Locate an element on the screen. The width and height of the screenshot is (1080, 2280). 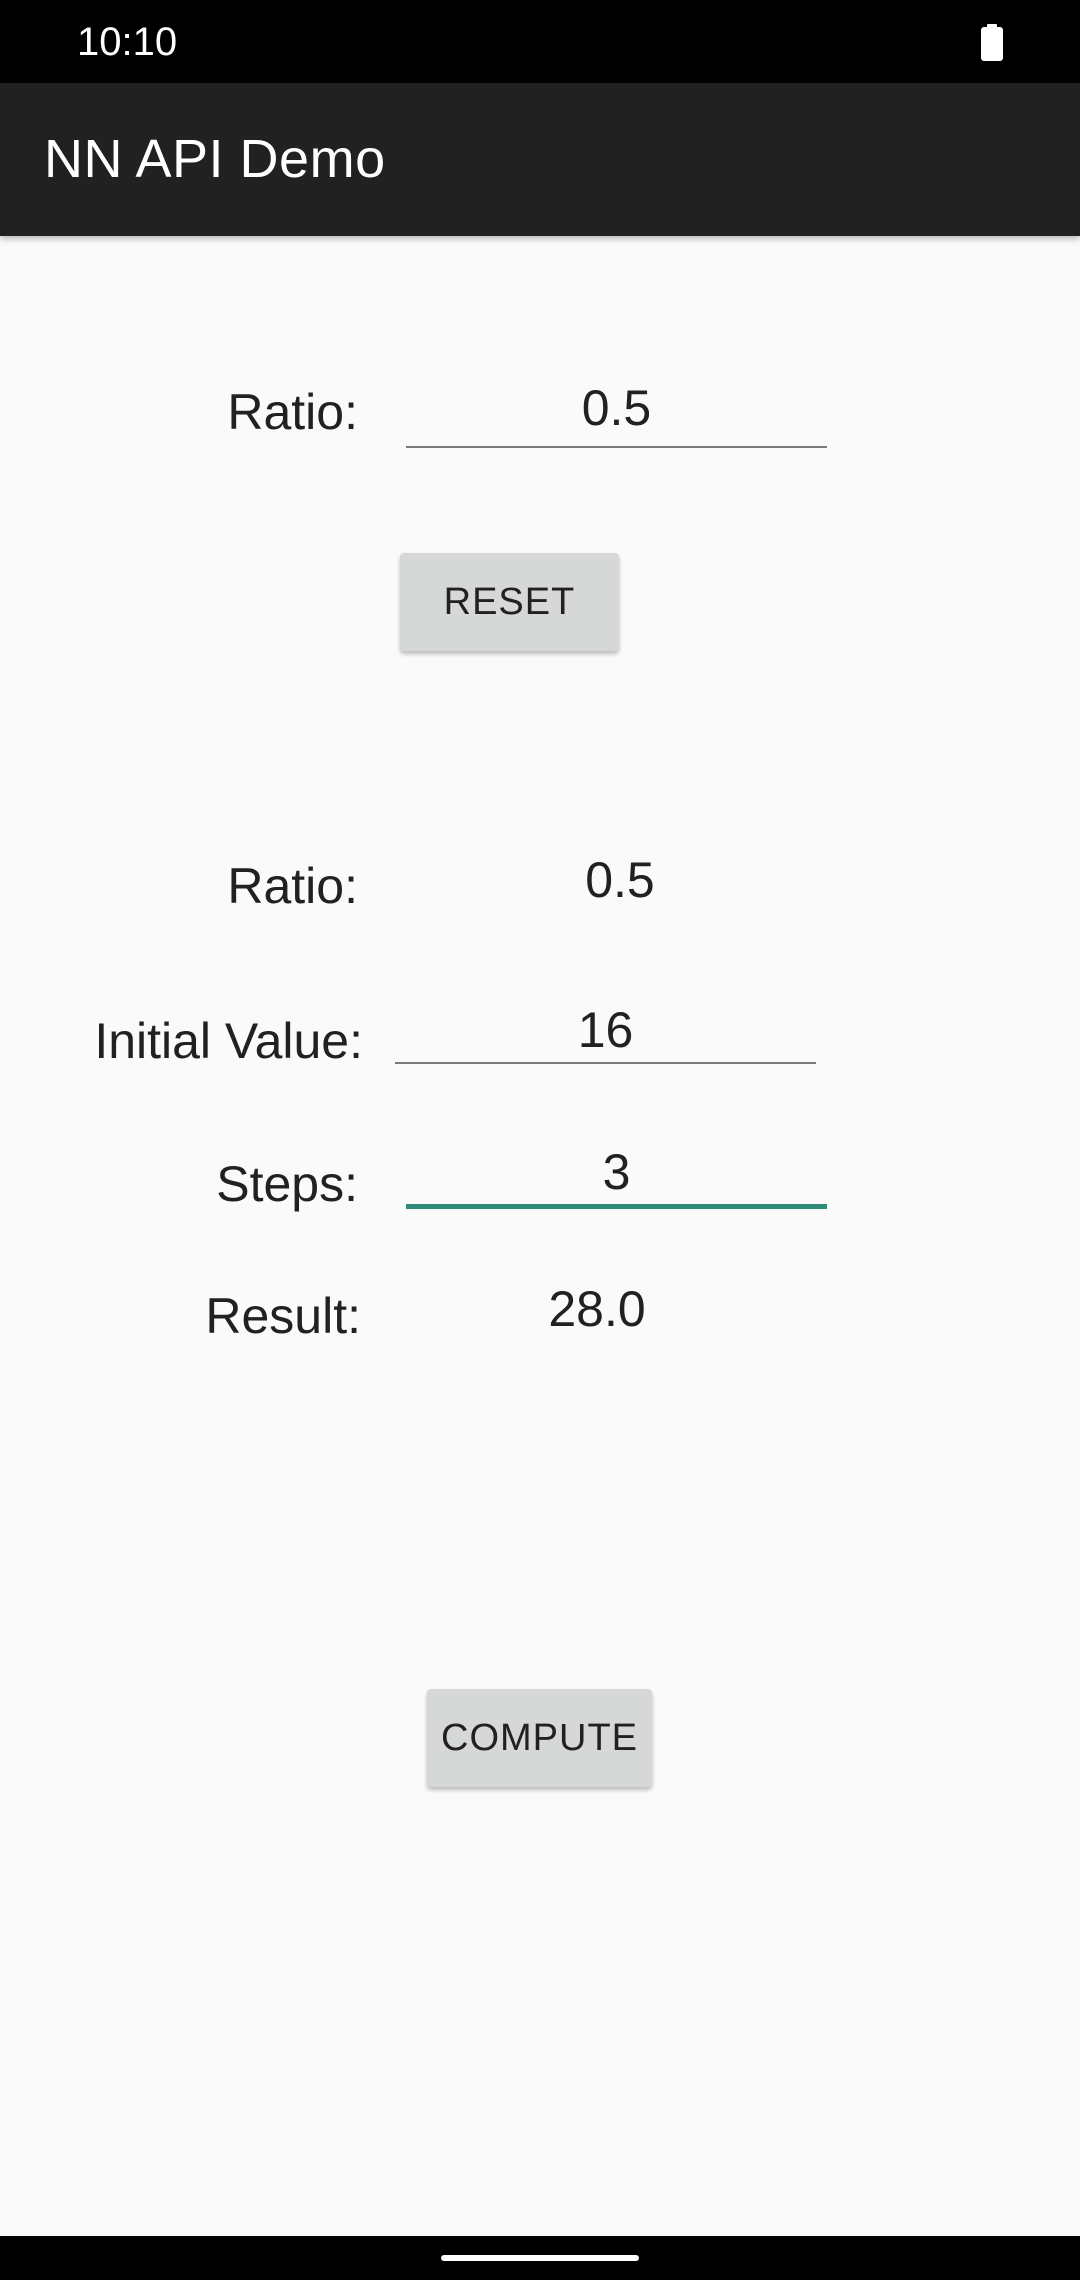
ratio-input is located at coordinates (616, 408).